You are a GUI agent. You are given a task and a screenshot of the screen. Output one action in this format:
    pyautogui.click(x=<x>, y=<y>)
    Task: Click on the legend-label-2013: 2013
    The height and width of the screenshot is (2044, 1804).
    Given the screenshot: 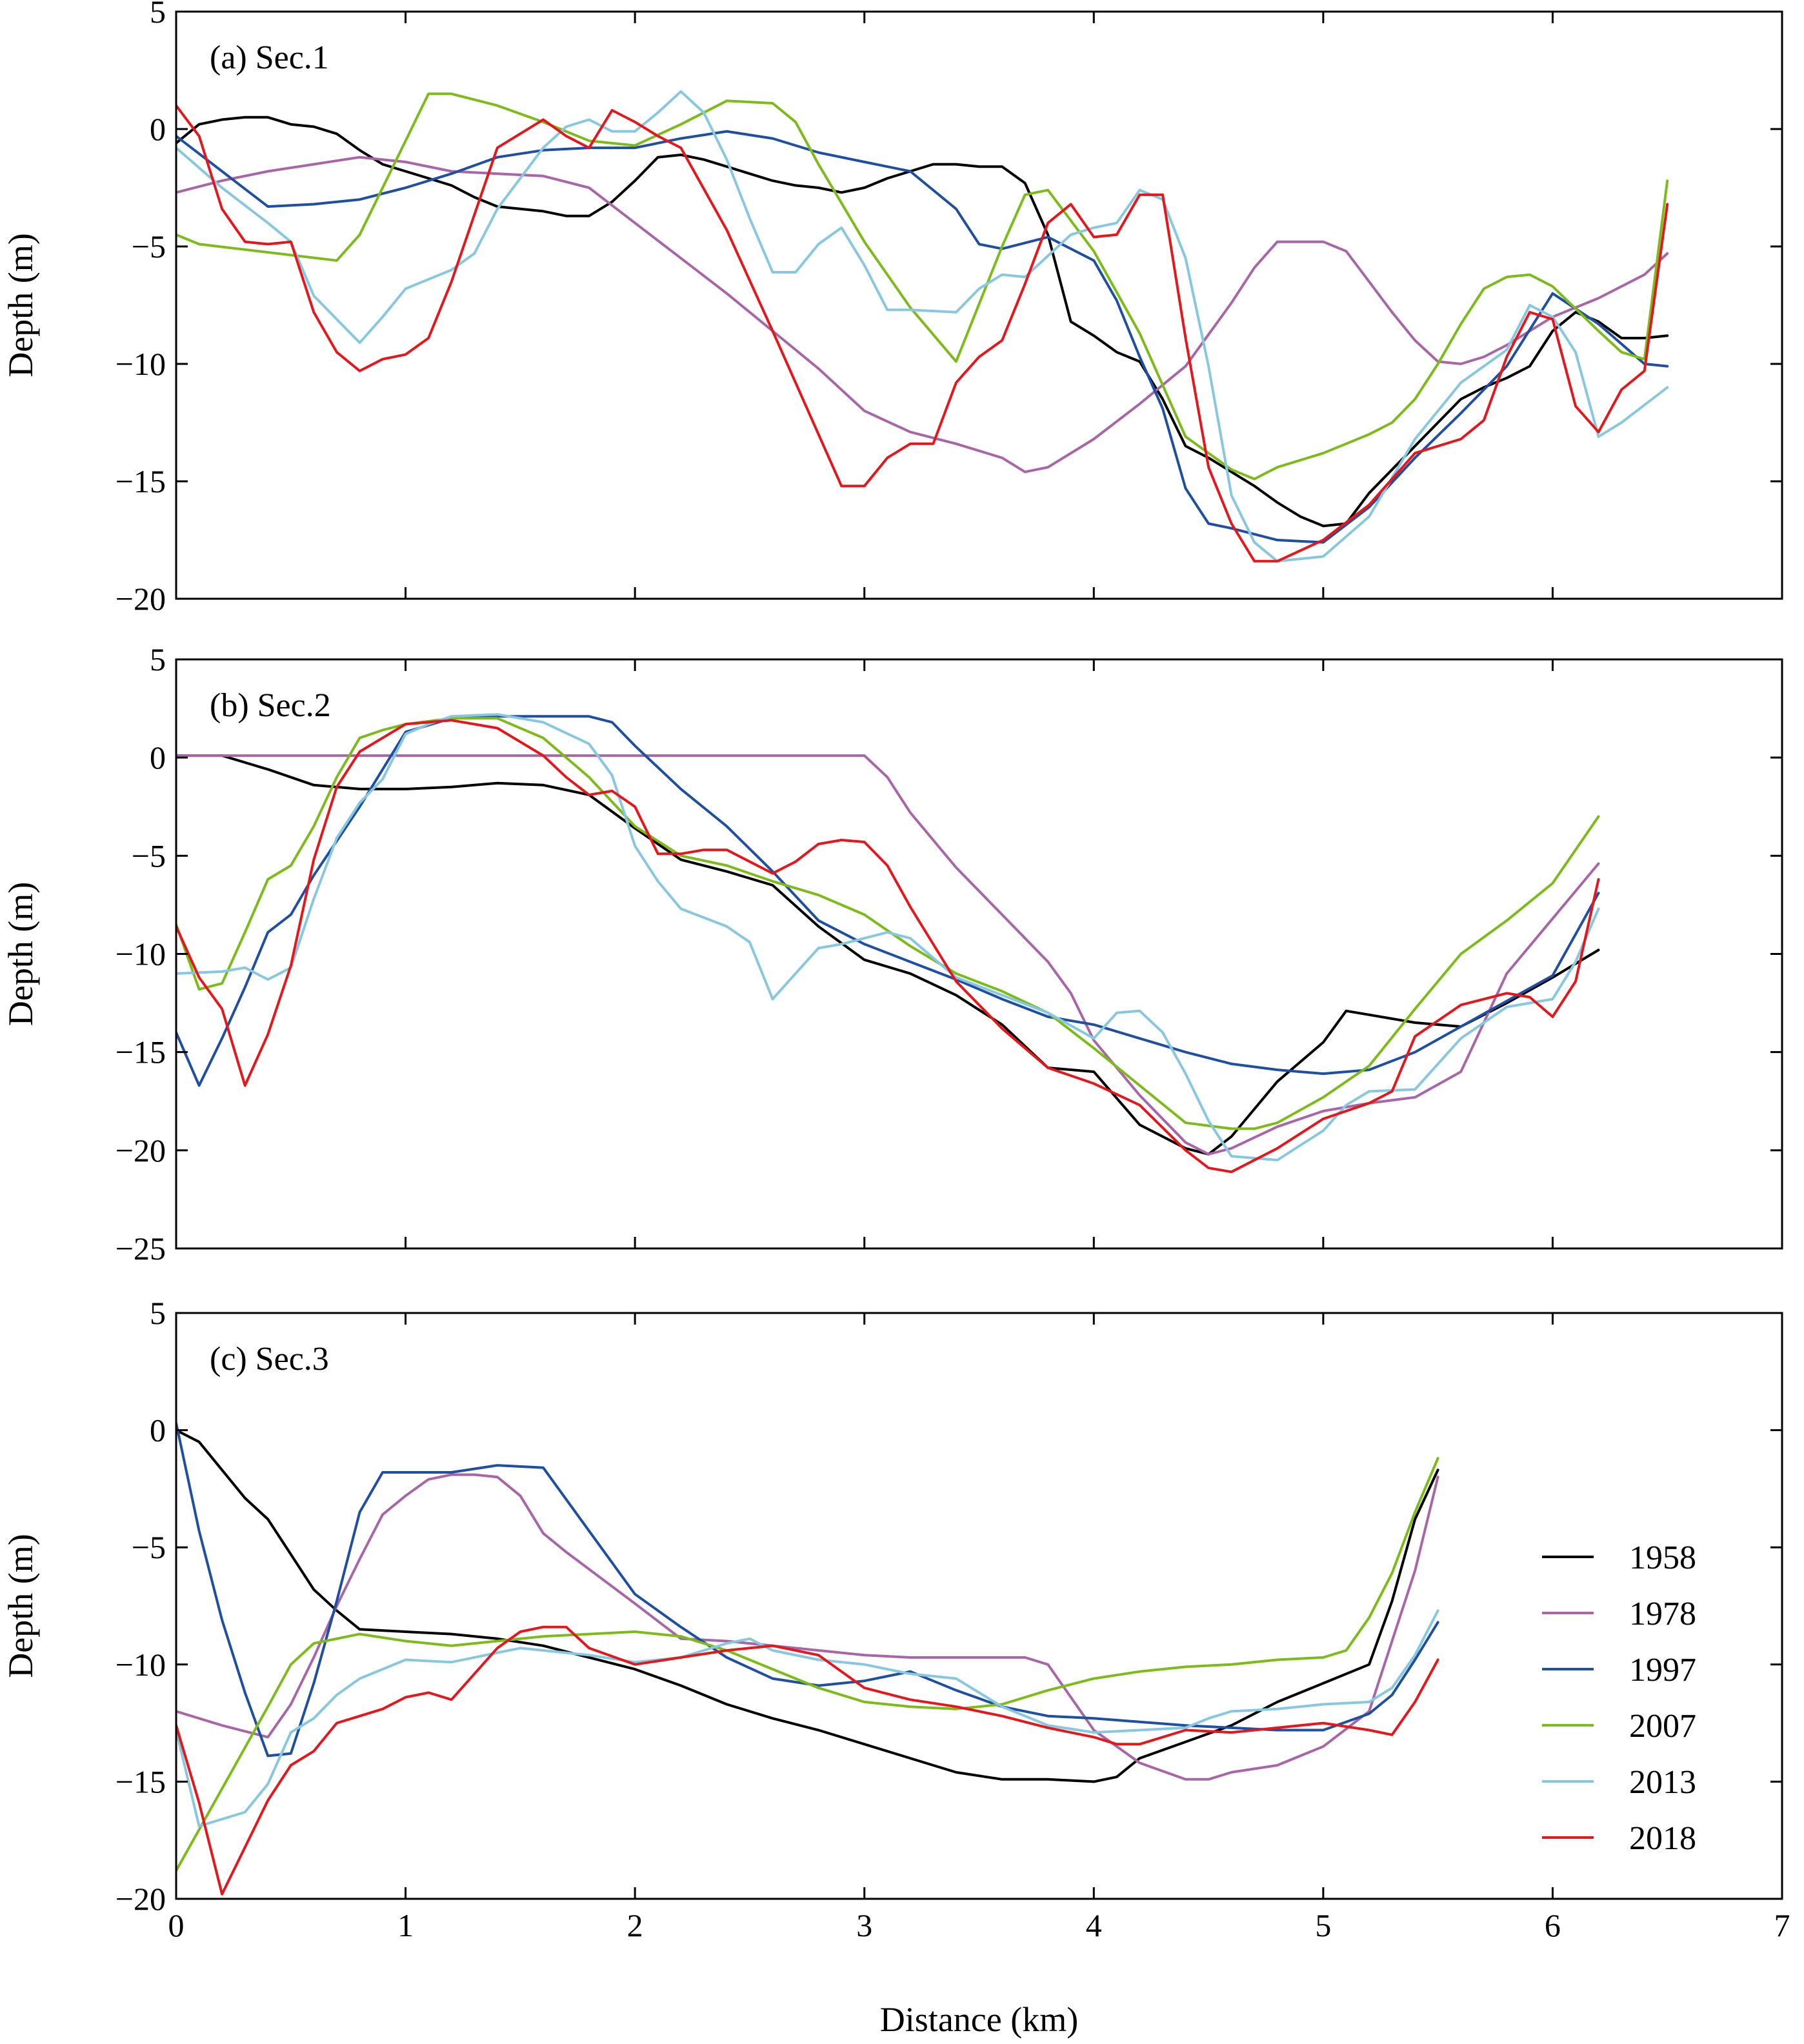 What is the action you would take?
    pyautogui.click(x=1662, y=1782)
    